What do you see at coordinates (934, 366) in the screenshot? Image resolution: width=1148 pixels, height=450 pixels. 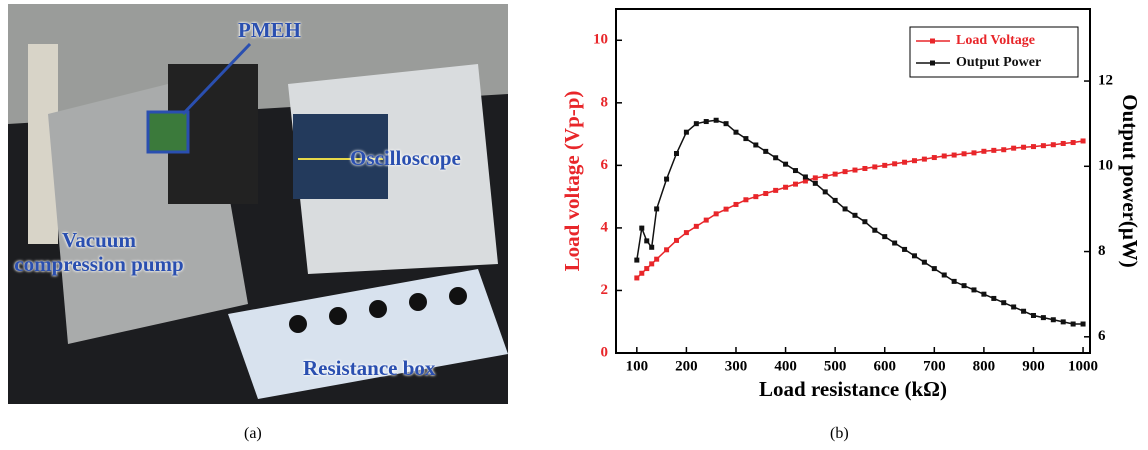 I see `x-tick-label: 700` at bounding box center [934, 366].